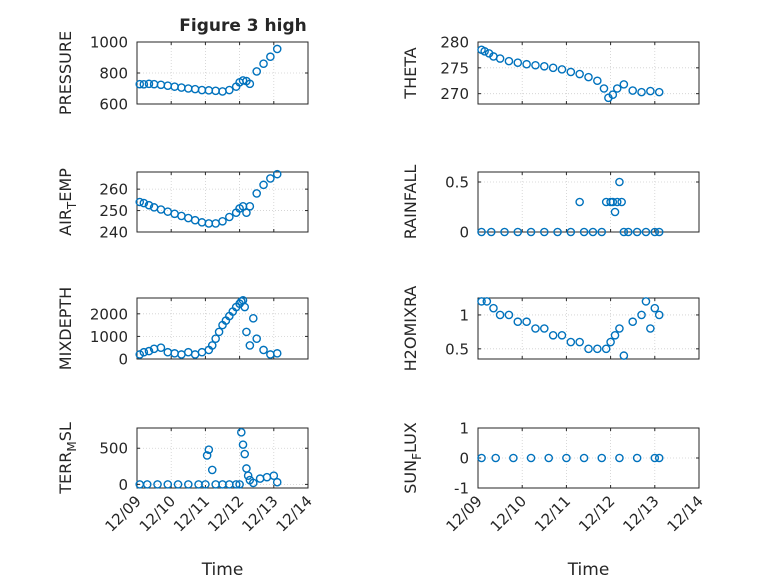 The image size is (778, 583). What do you see at coordinates (461, 489) in the screenshot?
I see `y-tick-label: -1` at bounding box center [461, 489].